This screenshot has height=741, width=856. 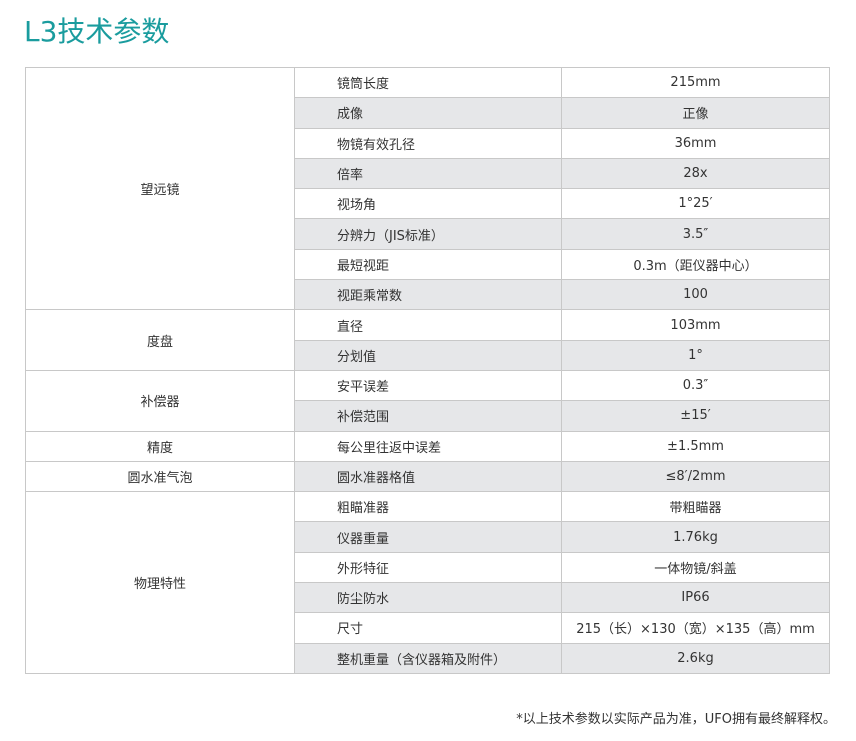 What do you see at coordinates (695, 476) in the screenshot?
I see `spec-value: ≤8′/2mm` at bounding box center [695, 476].